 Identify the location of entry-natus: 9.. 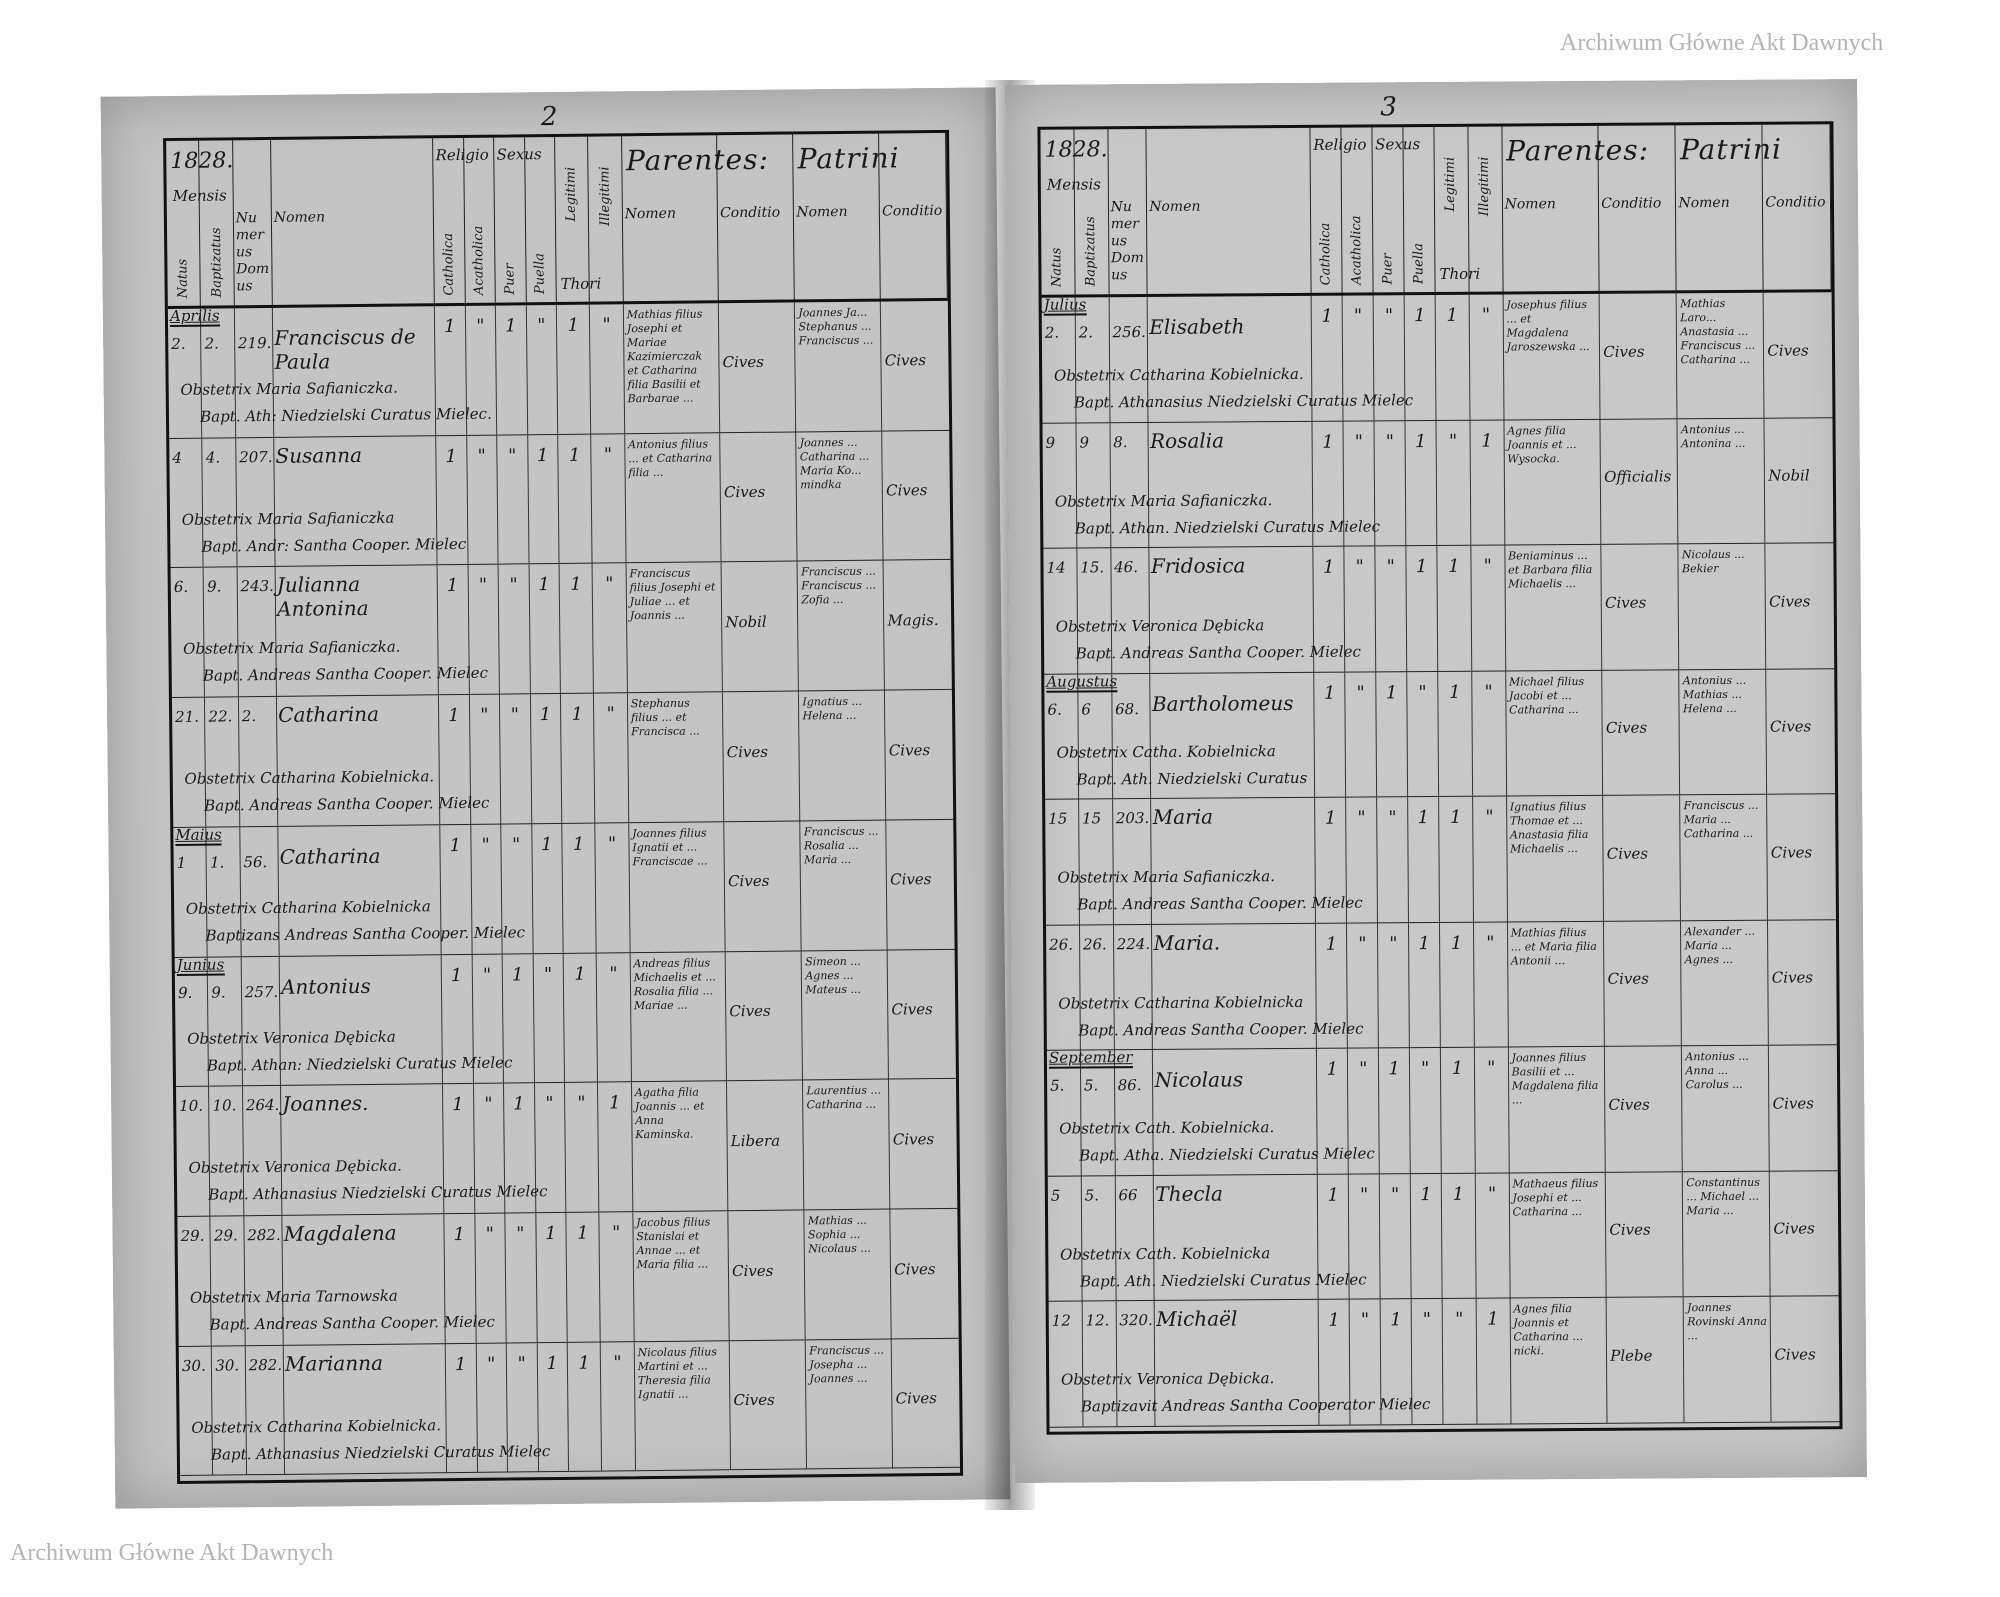
(185, 992).